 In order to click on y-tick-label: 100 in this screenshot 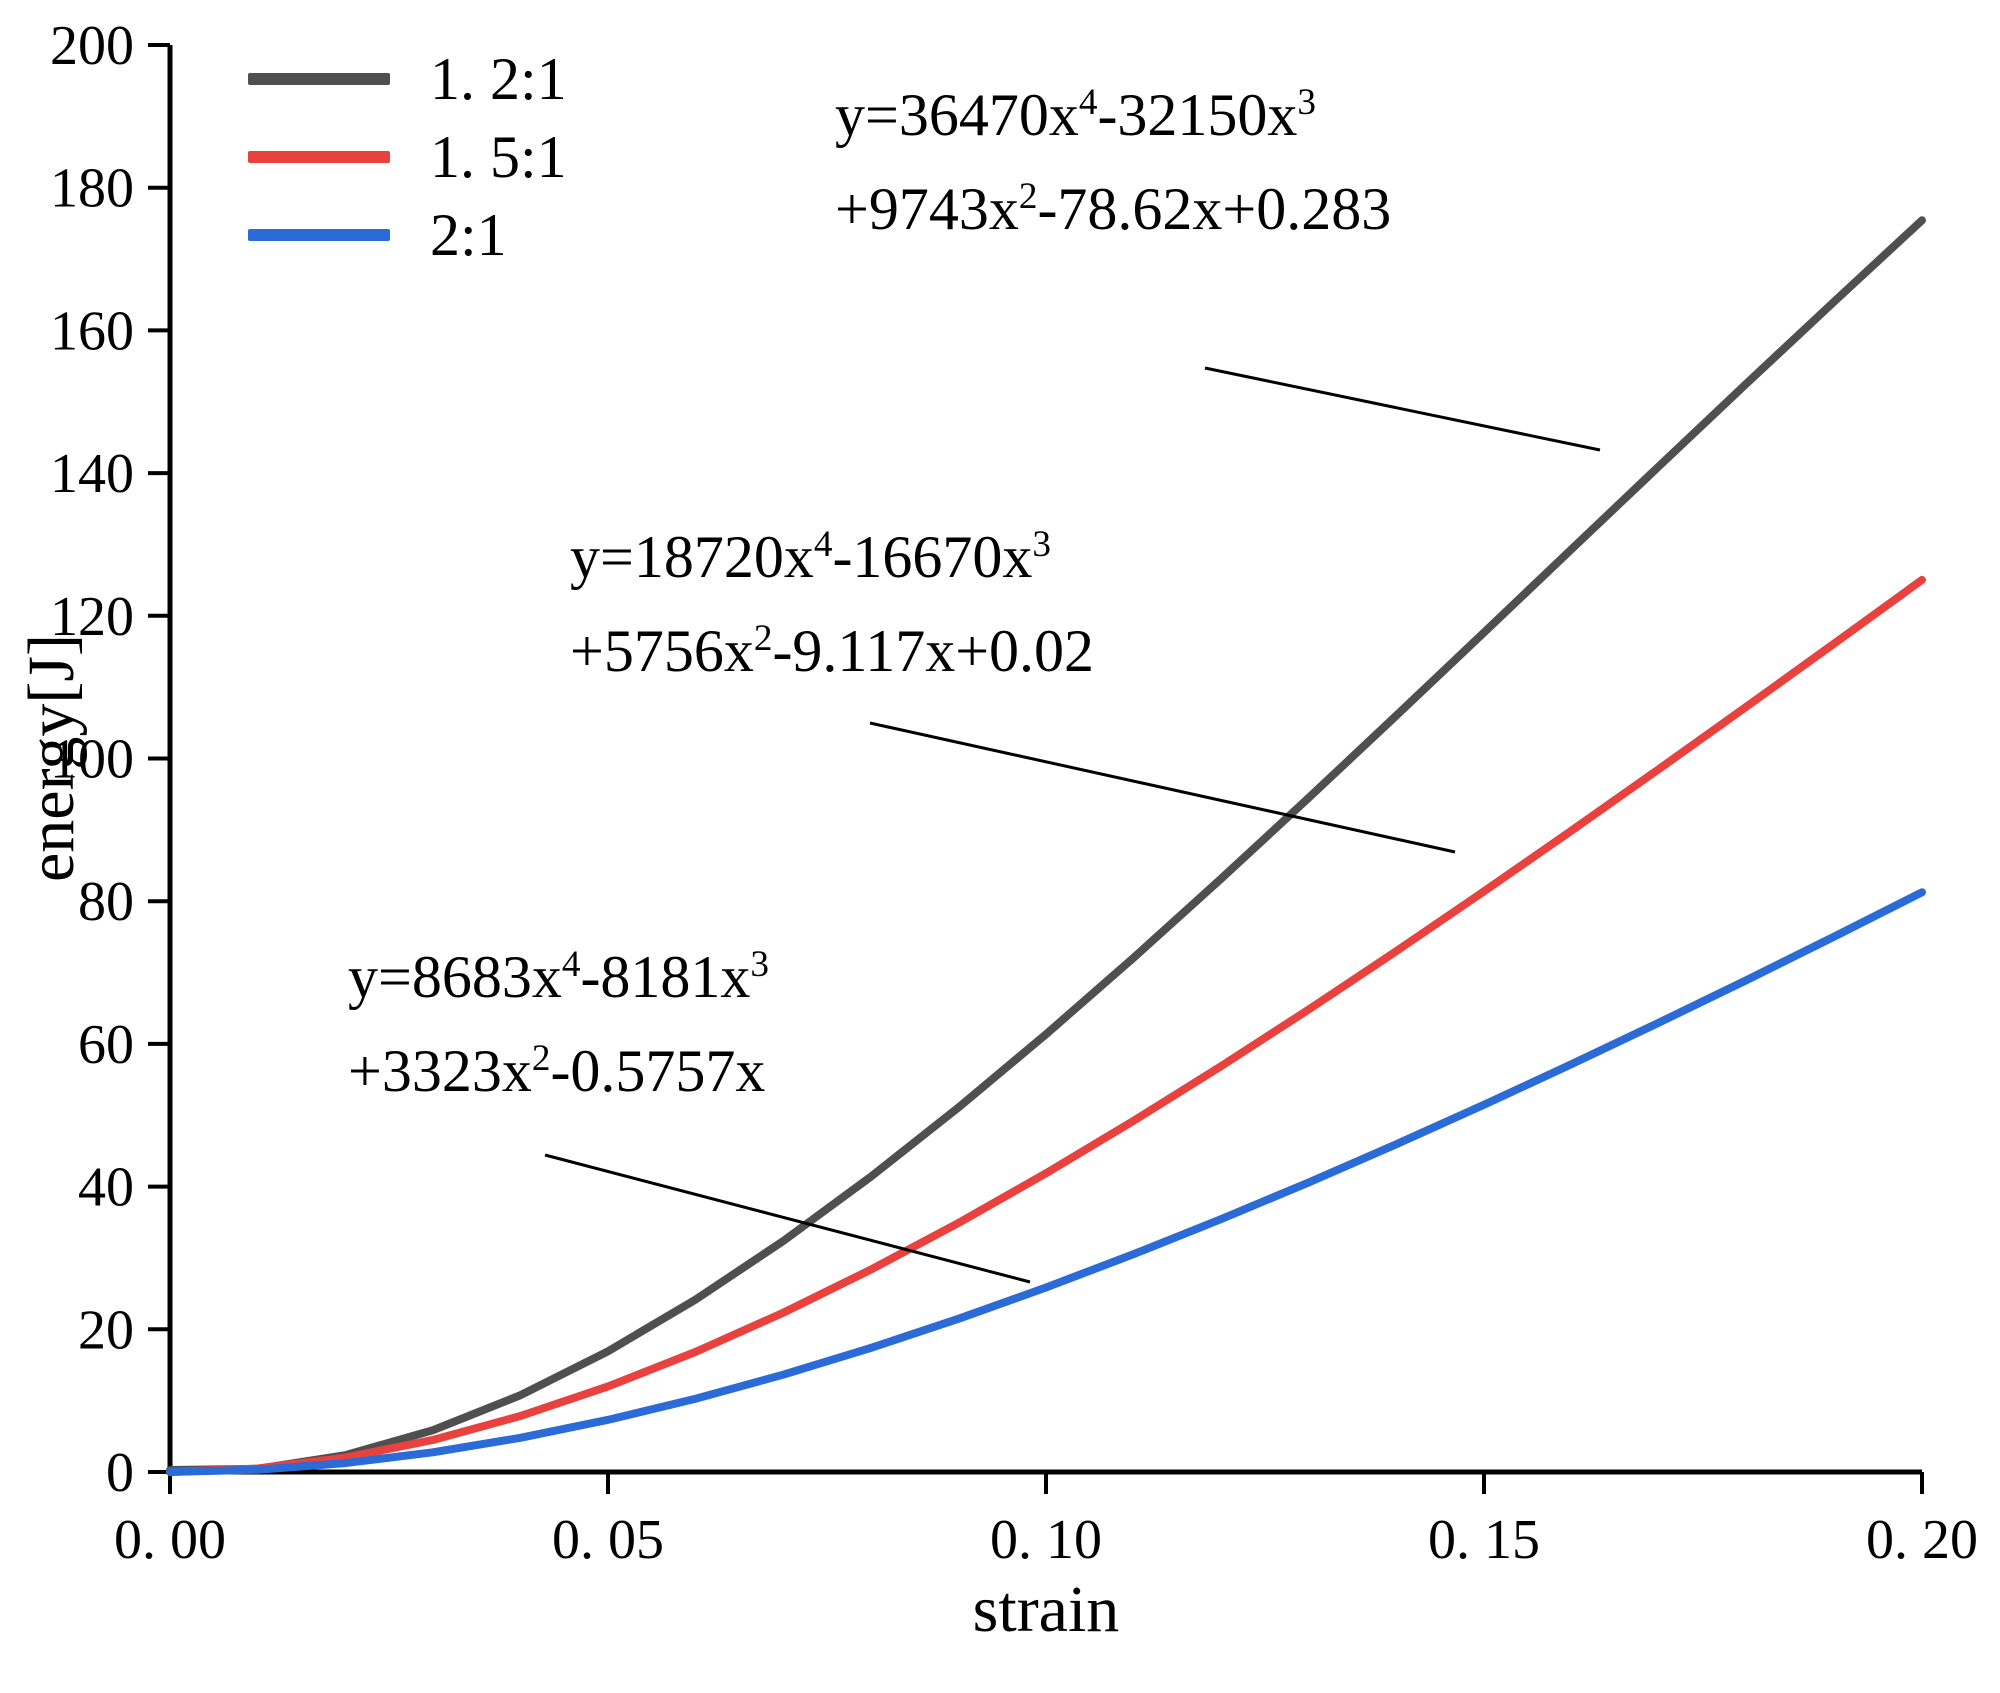, I will do `click(92, 760)`.